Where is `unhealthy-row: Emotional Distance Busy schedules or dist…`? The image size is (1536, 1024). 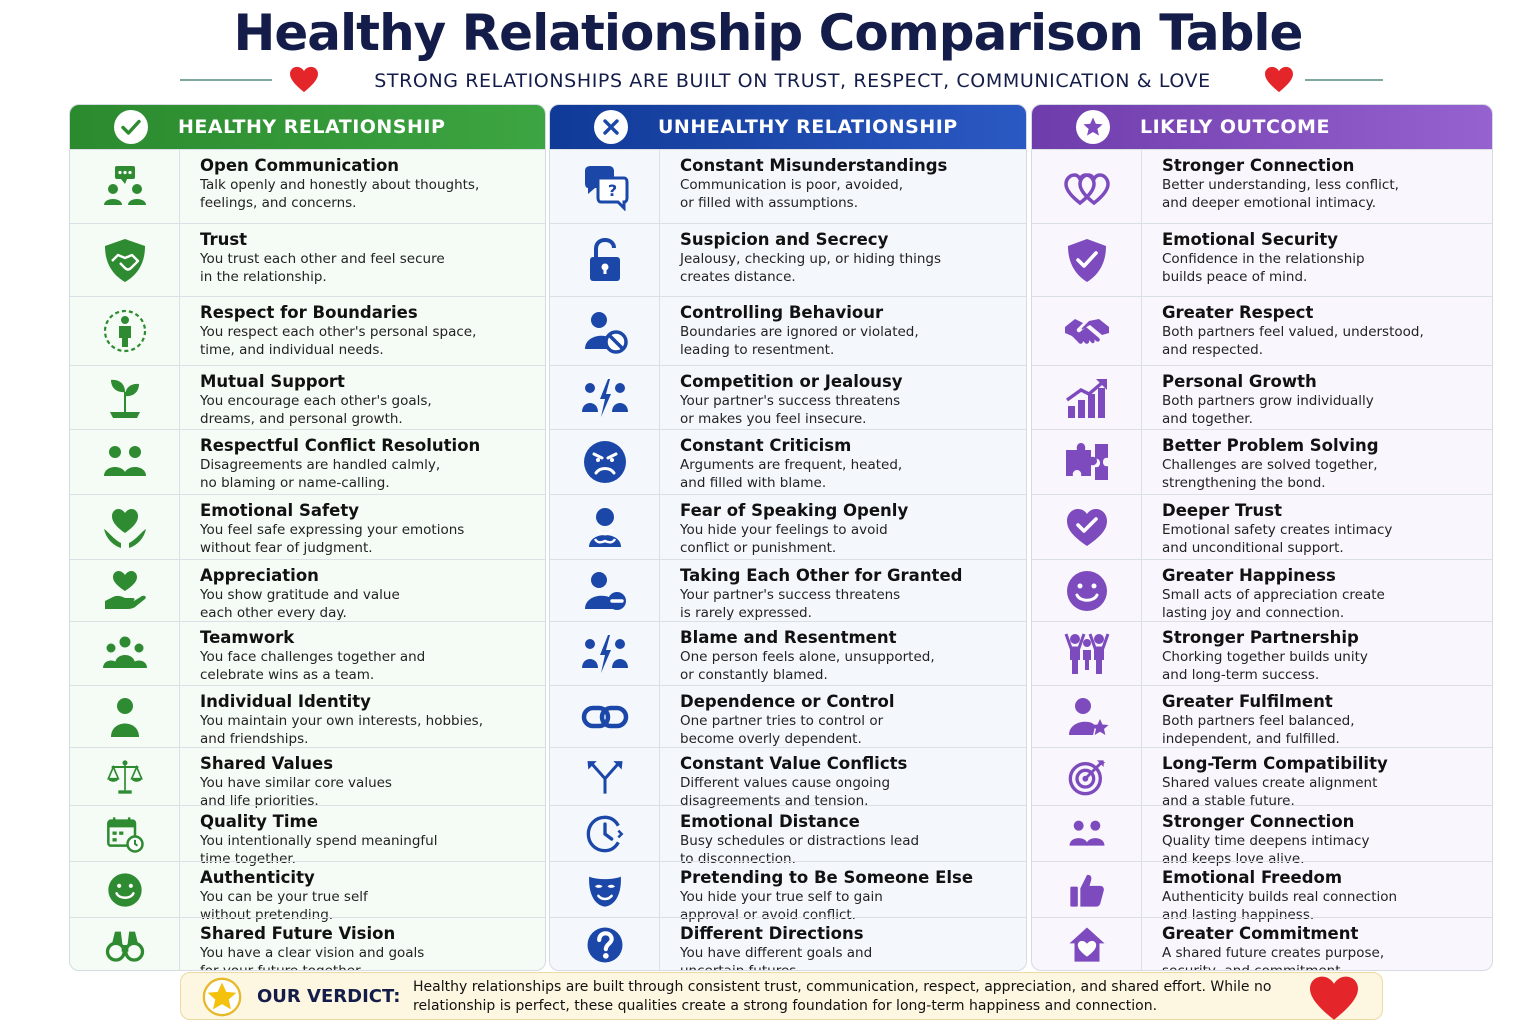 unhealthy-row: Emotional Distance Busy schedules or dist… is located at coordinates (788, 836).